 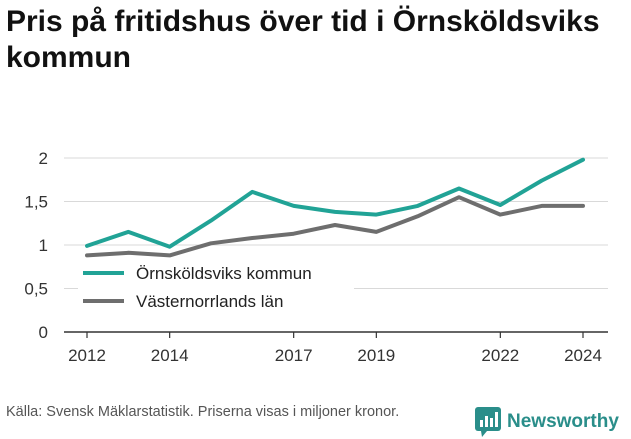 I want to click on legend: Örnsköldsviks kommun Västernorrlands län, so click(x=216, y=288).